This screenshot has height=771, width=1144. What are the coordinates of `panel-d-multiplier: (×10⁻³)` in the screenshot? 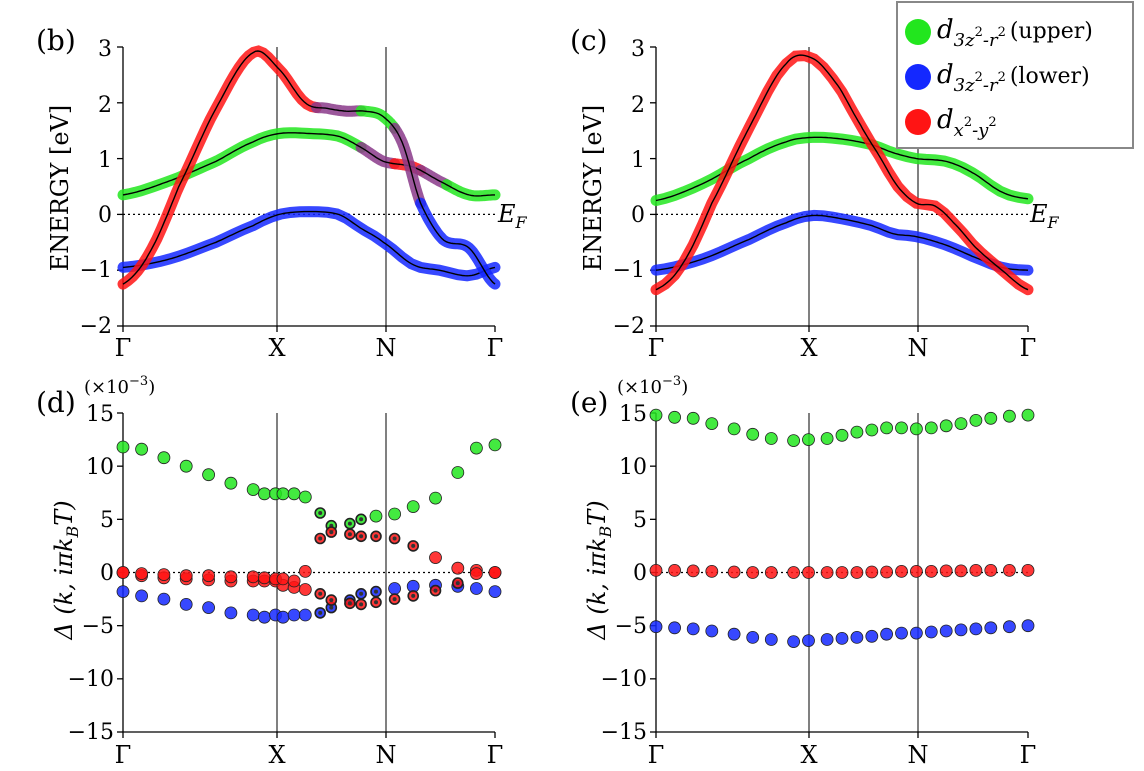 It's located at (119, 386).